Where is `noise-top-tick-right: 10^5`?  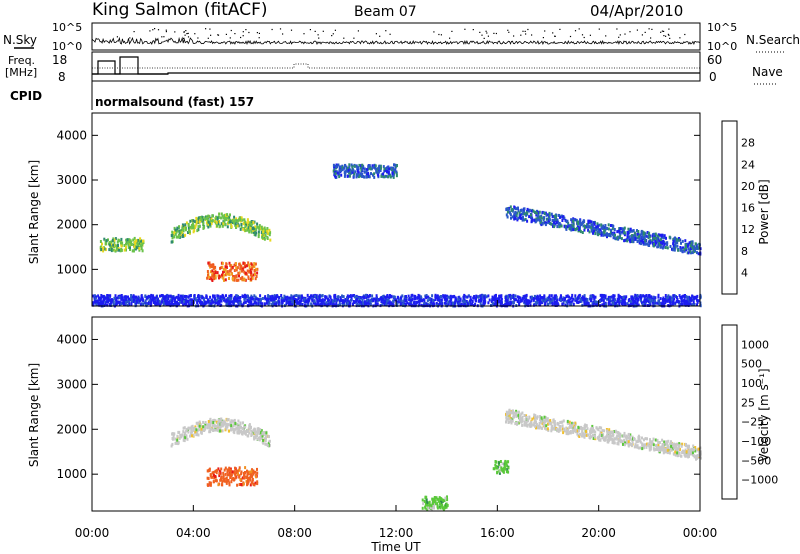 noise-top-tick-right: 10^5 is located at coordinates (722, 27).